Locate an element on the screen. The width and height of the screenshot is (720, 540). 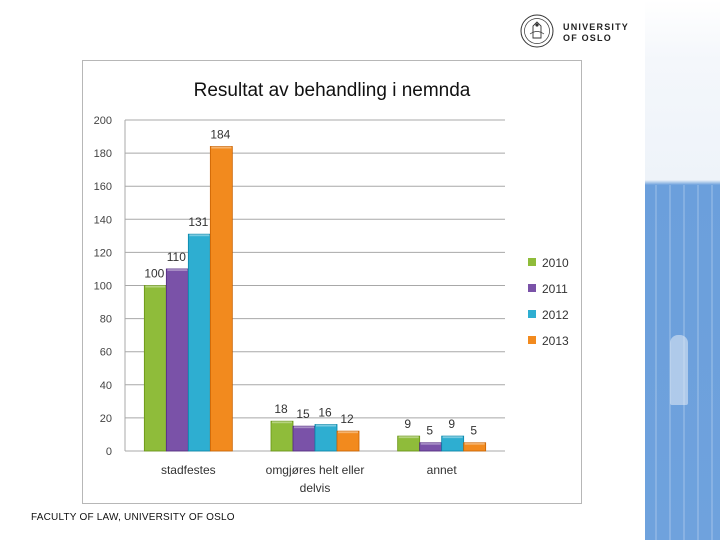
y-tick-label: 140 is located at coordinates (103, 220).